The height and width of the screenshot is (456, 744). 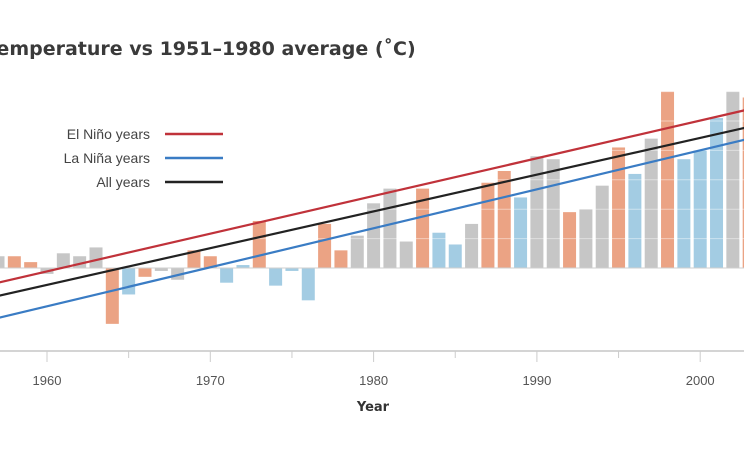 What do you see at coordinates (684, 213) in the screenshot?
I see `bar-1999` at bounding box center [684, 213].